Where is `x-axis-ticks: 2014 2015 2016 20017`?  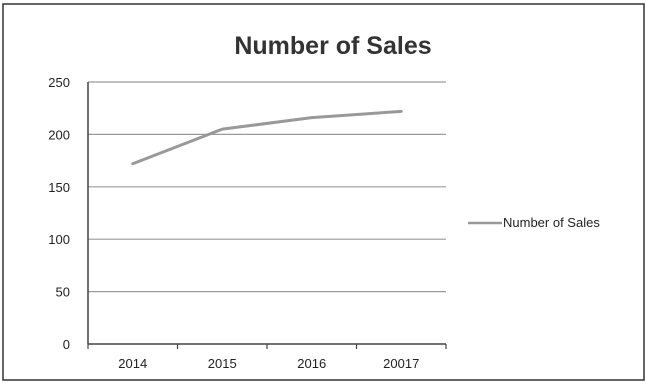
x-axis-ticks: 2014 2015 2016 20017 is located at coordinates (267, 357).